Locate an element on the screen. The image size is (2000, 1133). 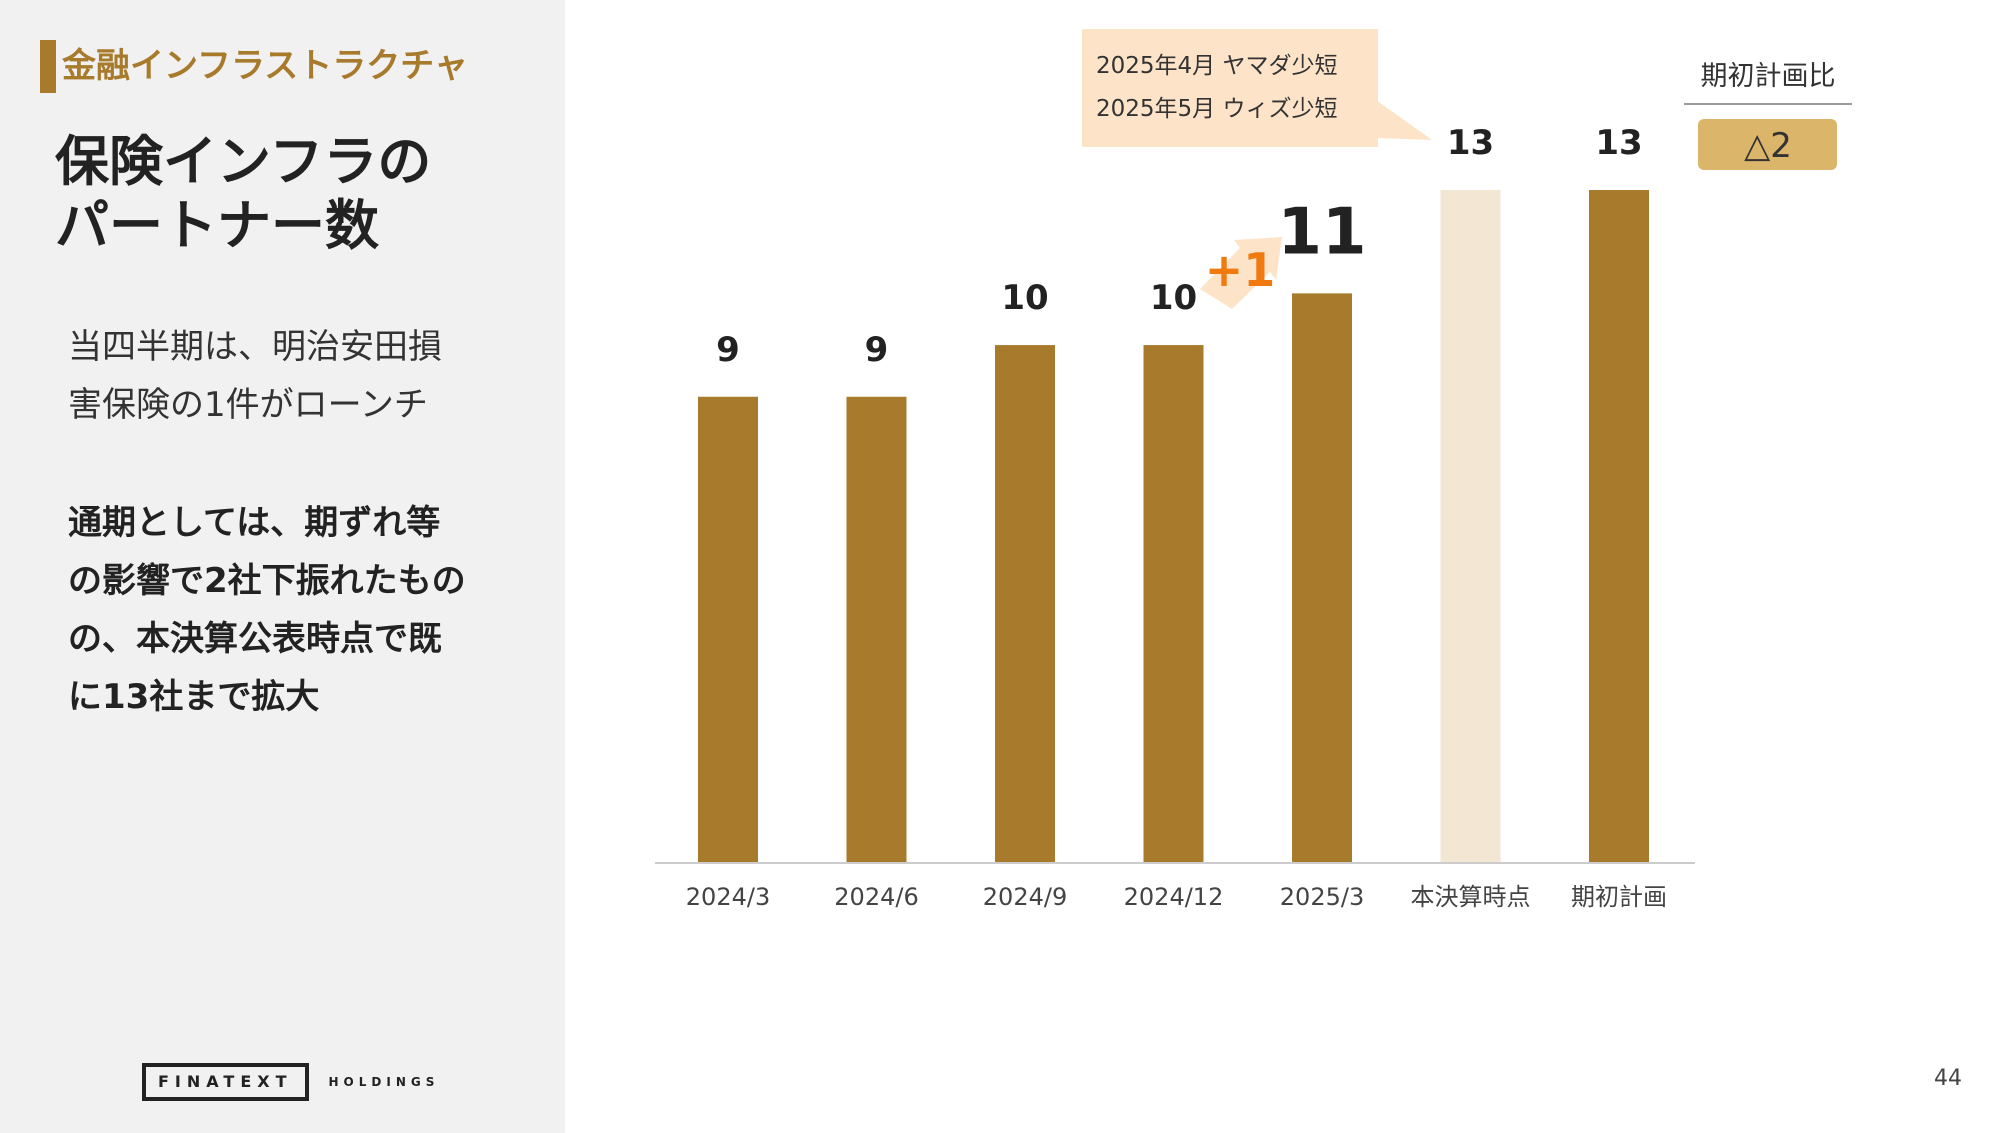
section-tag: 金融インフラストラクチャ is located at coordinates (254, 66).